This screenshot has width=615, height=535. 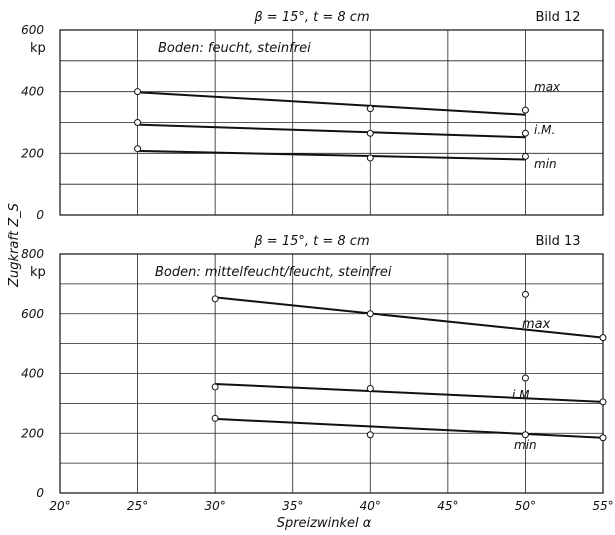 What do you see at coordinates (38, 48) in the screenshot?
I see `chart-top-y-unit: kp` at bounding box center [38, 48].